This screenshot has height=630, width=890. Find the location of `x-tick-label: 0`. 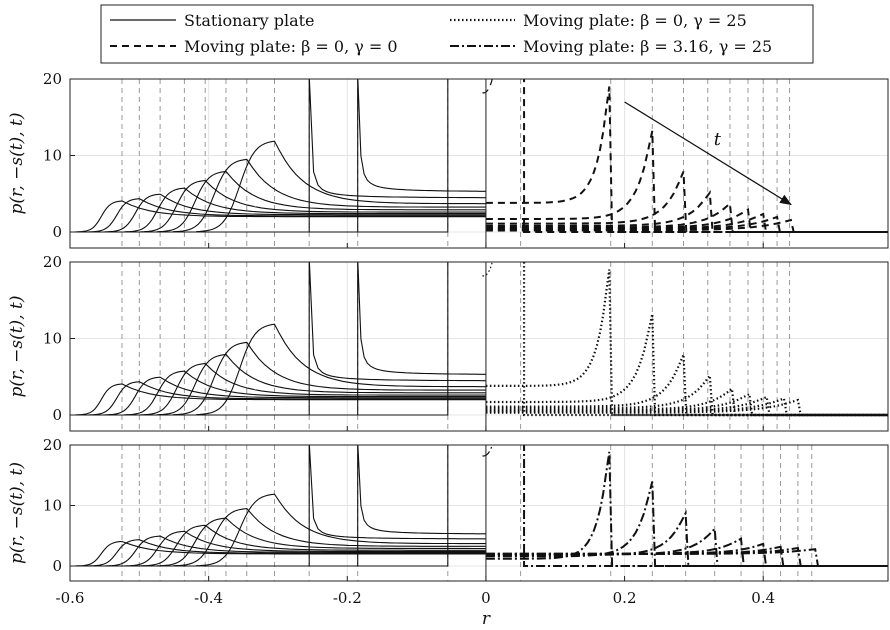

x-tick-label: 0 is located at coordinates (486, 598).